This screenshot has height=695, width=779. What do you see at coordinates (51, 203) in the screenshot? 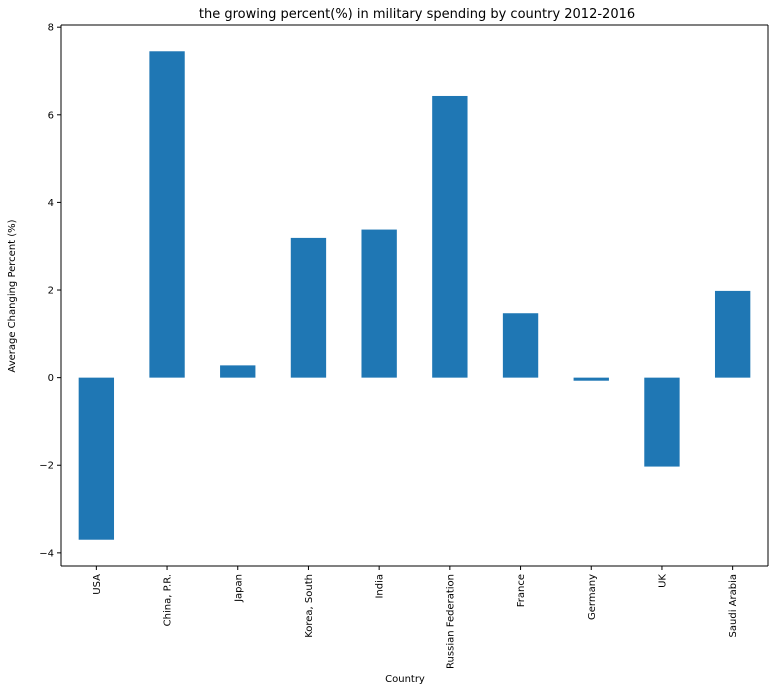
I see `y-tick-label: 4` at bounding box center [51, 203].